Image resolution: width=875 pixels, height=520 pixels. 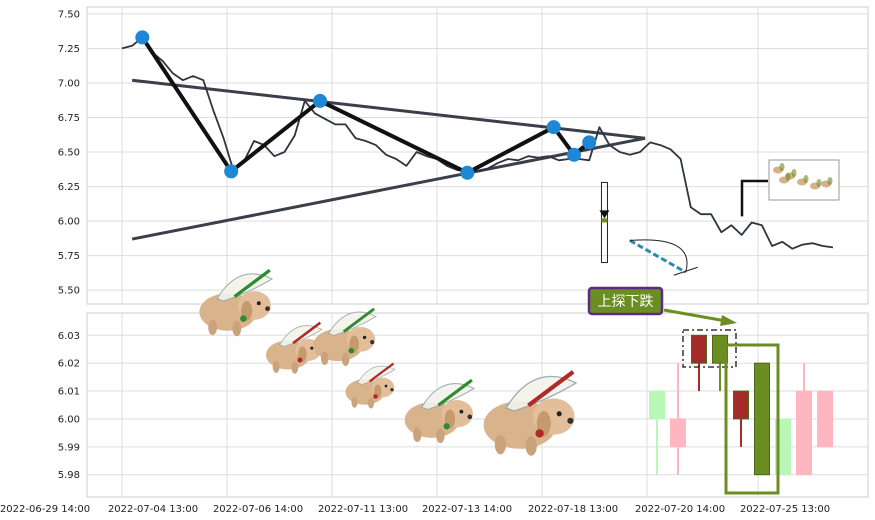 What do you see at coordinates (69, 49) in the screenshot?
I see `price-y-tick-label: 7.25` at bounding box center [69, 49].